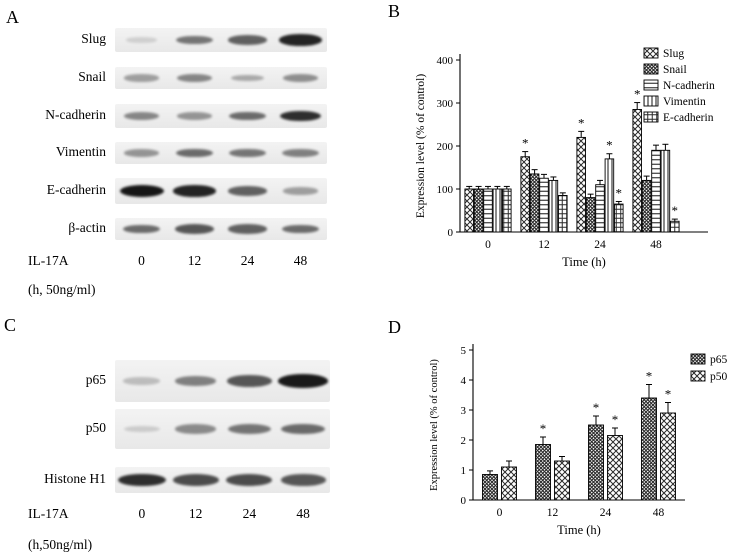 This screenshot has width=756, height=560. I want to click on blot-row-label: Slug, so click(93, 38).